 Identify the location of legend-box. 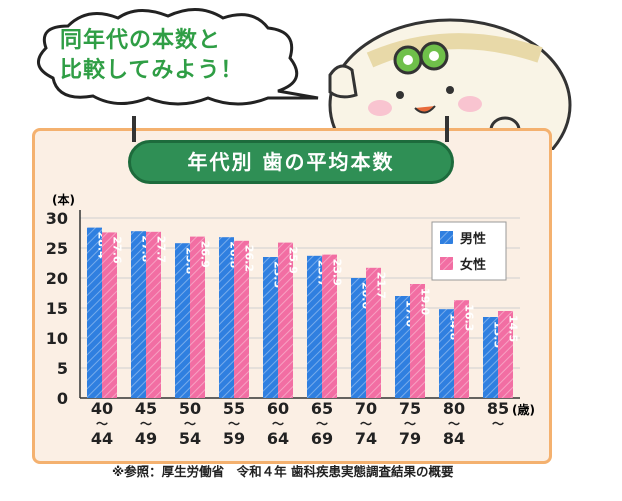
(469, 251).